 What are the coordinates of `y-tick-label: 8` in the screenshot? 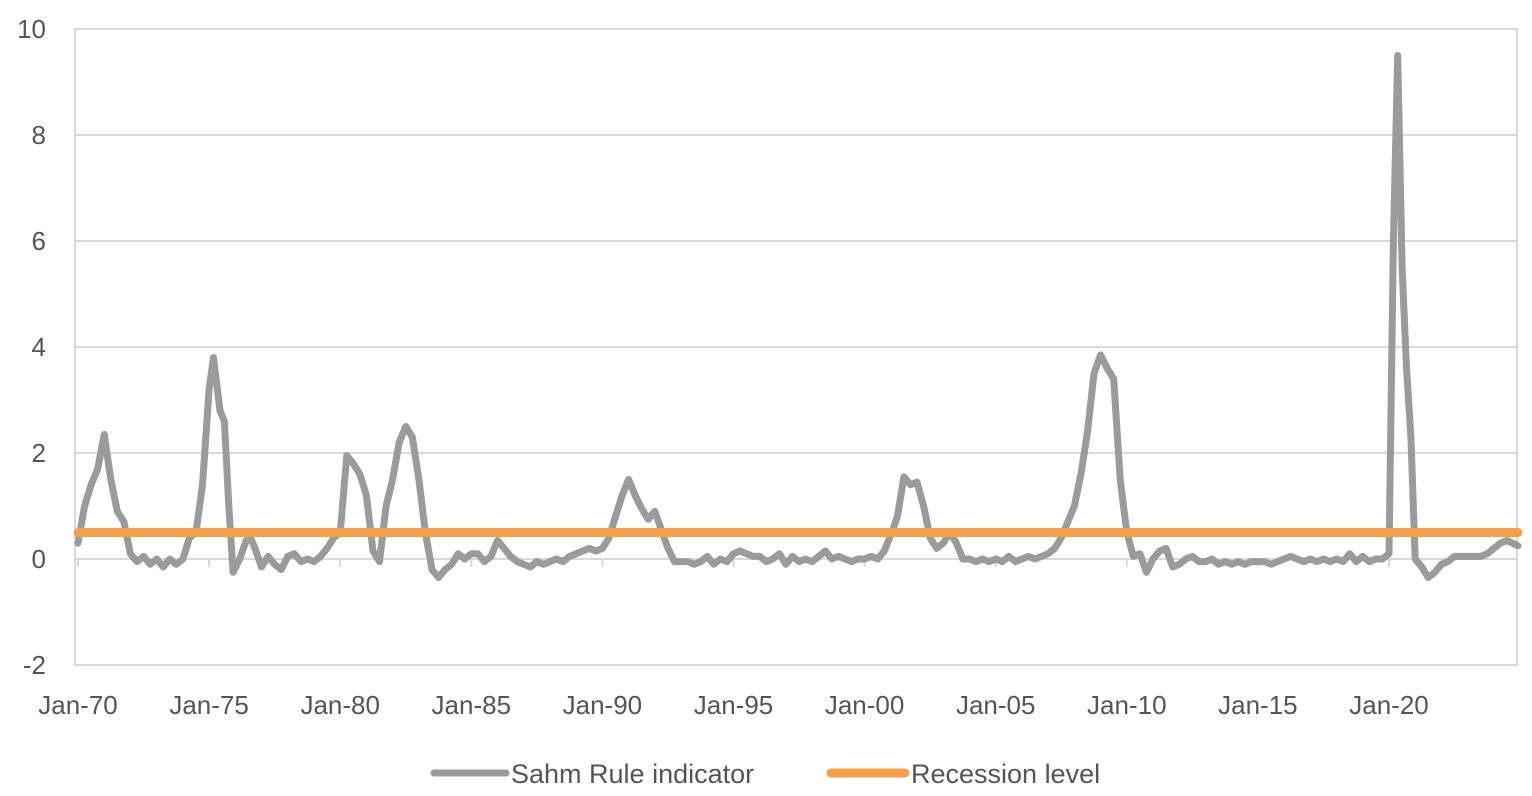 It's located at (39, 135).